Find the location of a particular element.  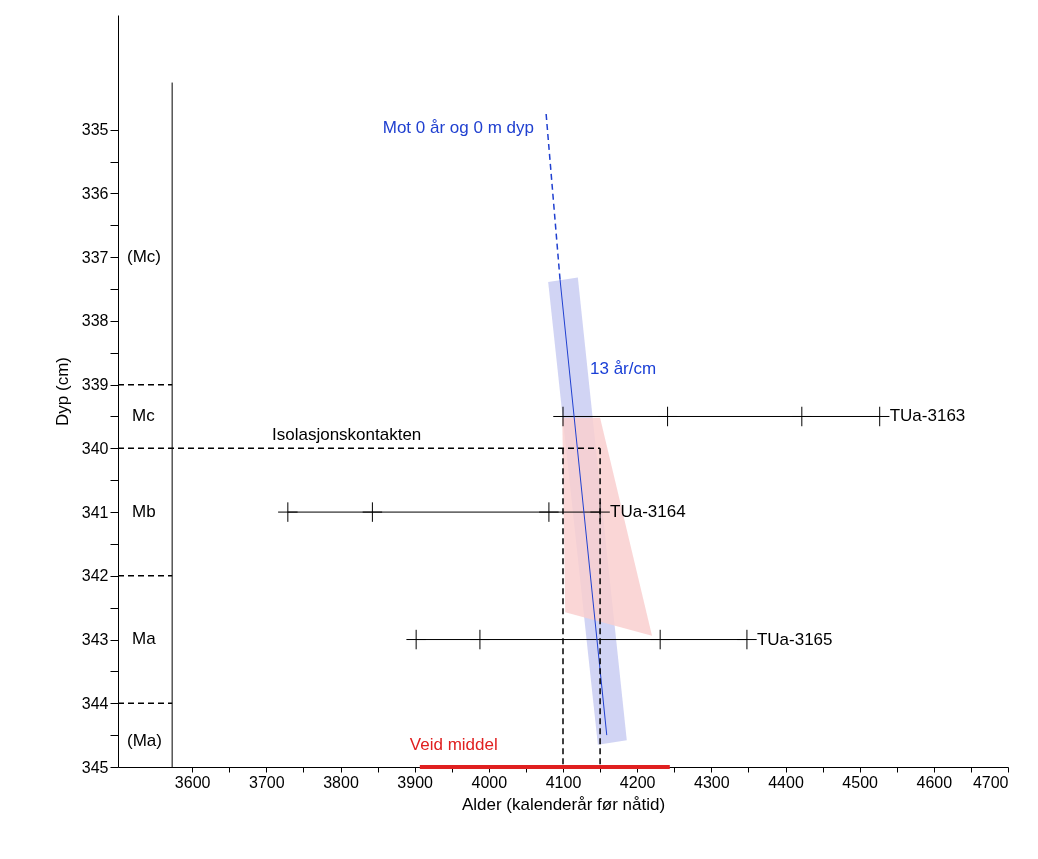

x-tick-label: 4600 is located at coordinates (934, 782).